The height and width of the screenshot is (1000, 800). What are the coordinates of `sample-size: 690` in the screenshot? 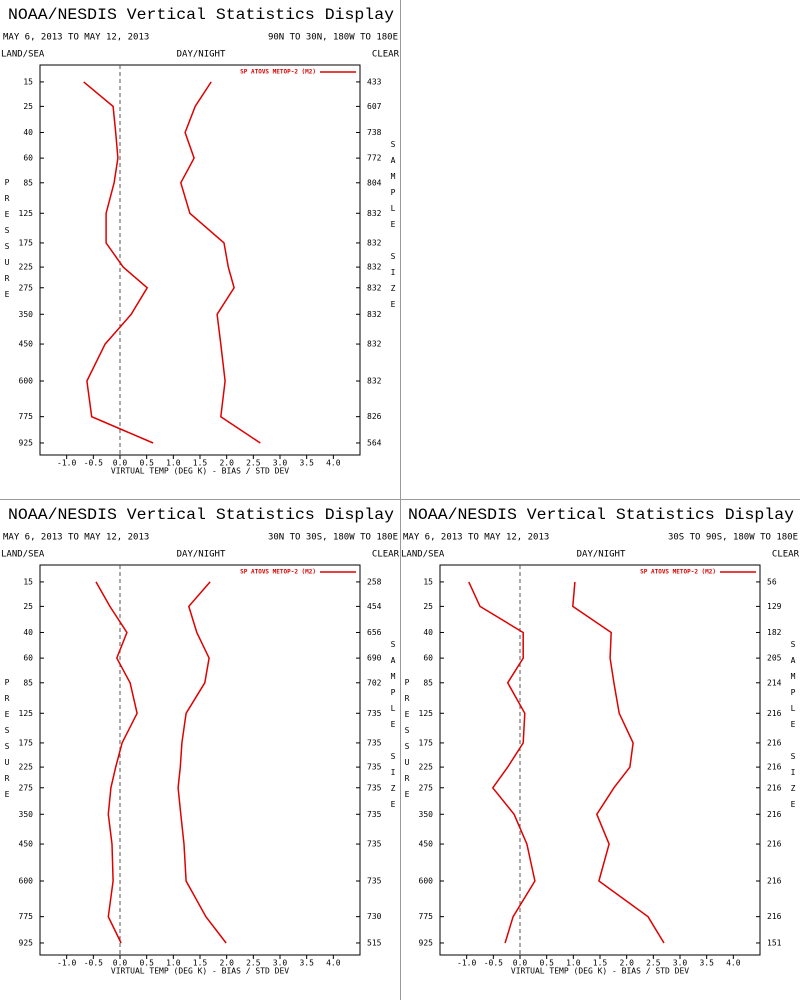 It's located at (374, 658).